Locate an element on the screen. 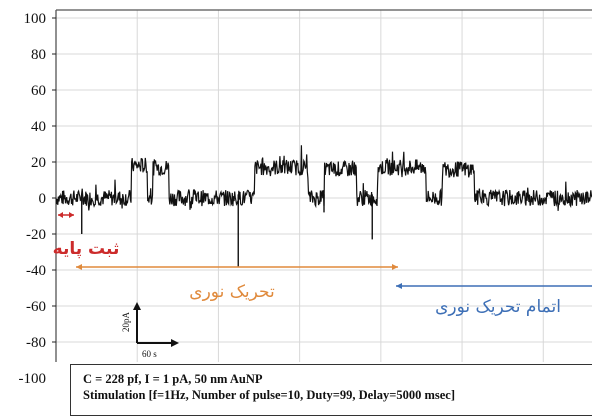  baseline-arrowhead-right is located at coordinates (71, 215).